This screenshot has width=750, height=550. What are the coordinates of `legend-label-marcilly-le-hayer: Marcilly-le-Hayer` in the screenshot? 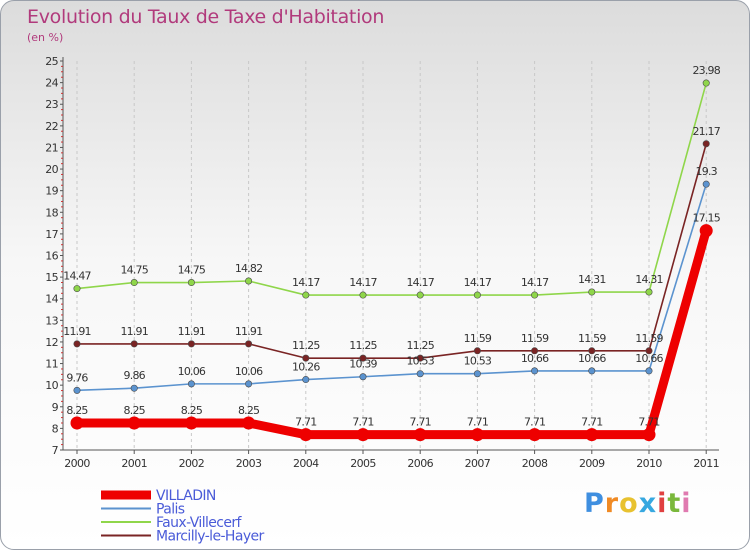 It's located at (210, 537).